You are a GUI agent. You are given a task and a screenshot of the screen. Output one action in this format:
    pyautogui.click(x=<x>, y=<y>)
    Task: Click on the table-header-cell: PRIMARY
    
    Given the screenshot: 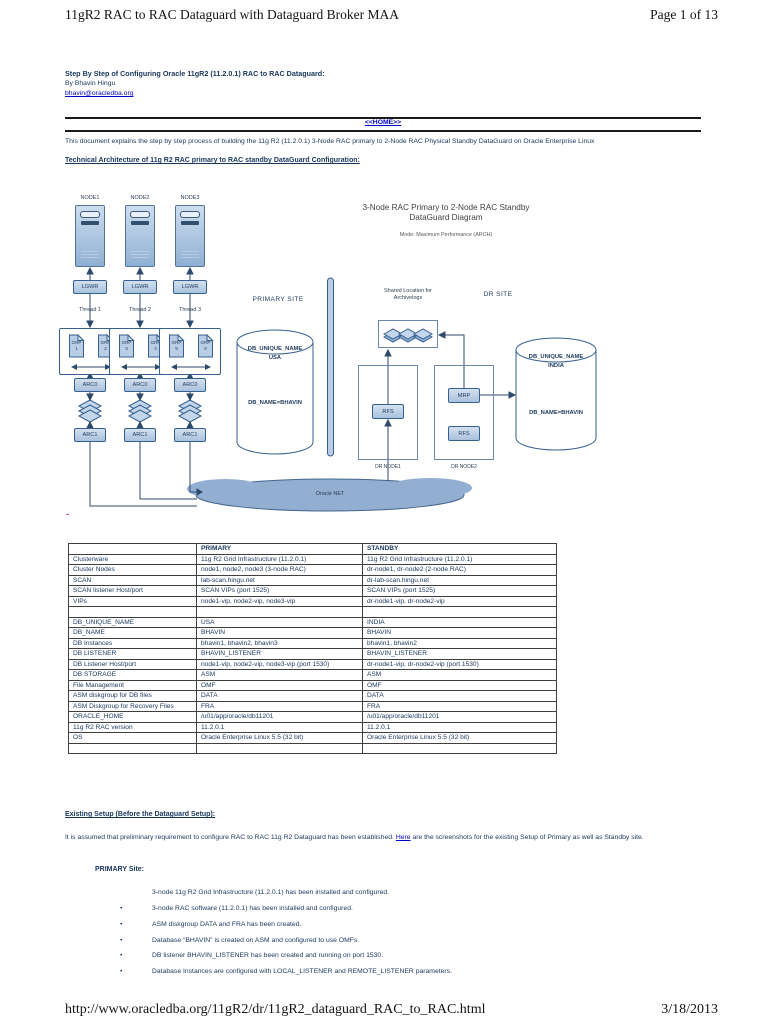 What is the action you would take?
    pyautogui.click(x=279, y=549)
    